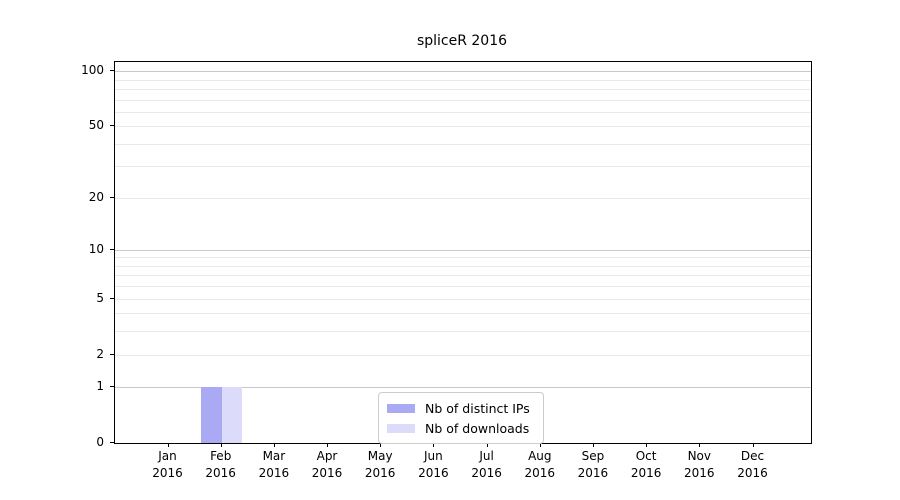 Image resolution: width=900 pixels, height=500 pixels. What do you see at coordinates (540, 464) in the screenshot?
I see `x-tick-label-aug: Aug 2016` at bounding box center [540, 464].